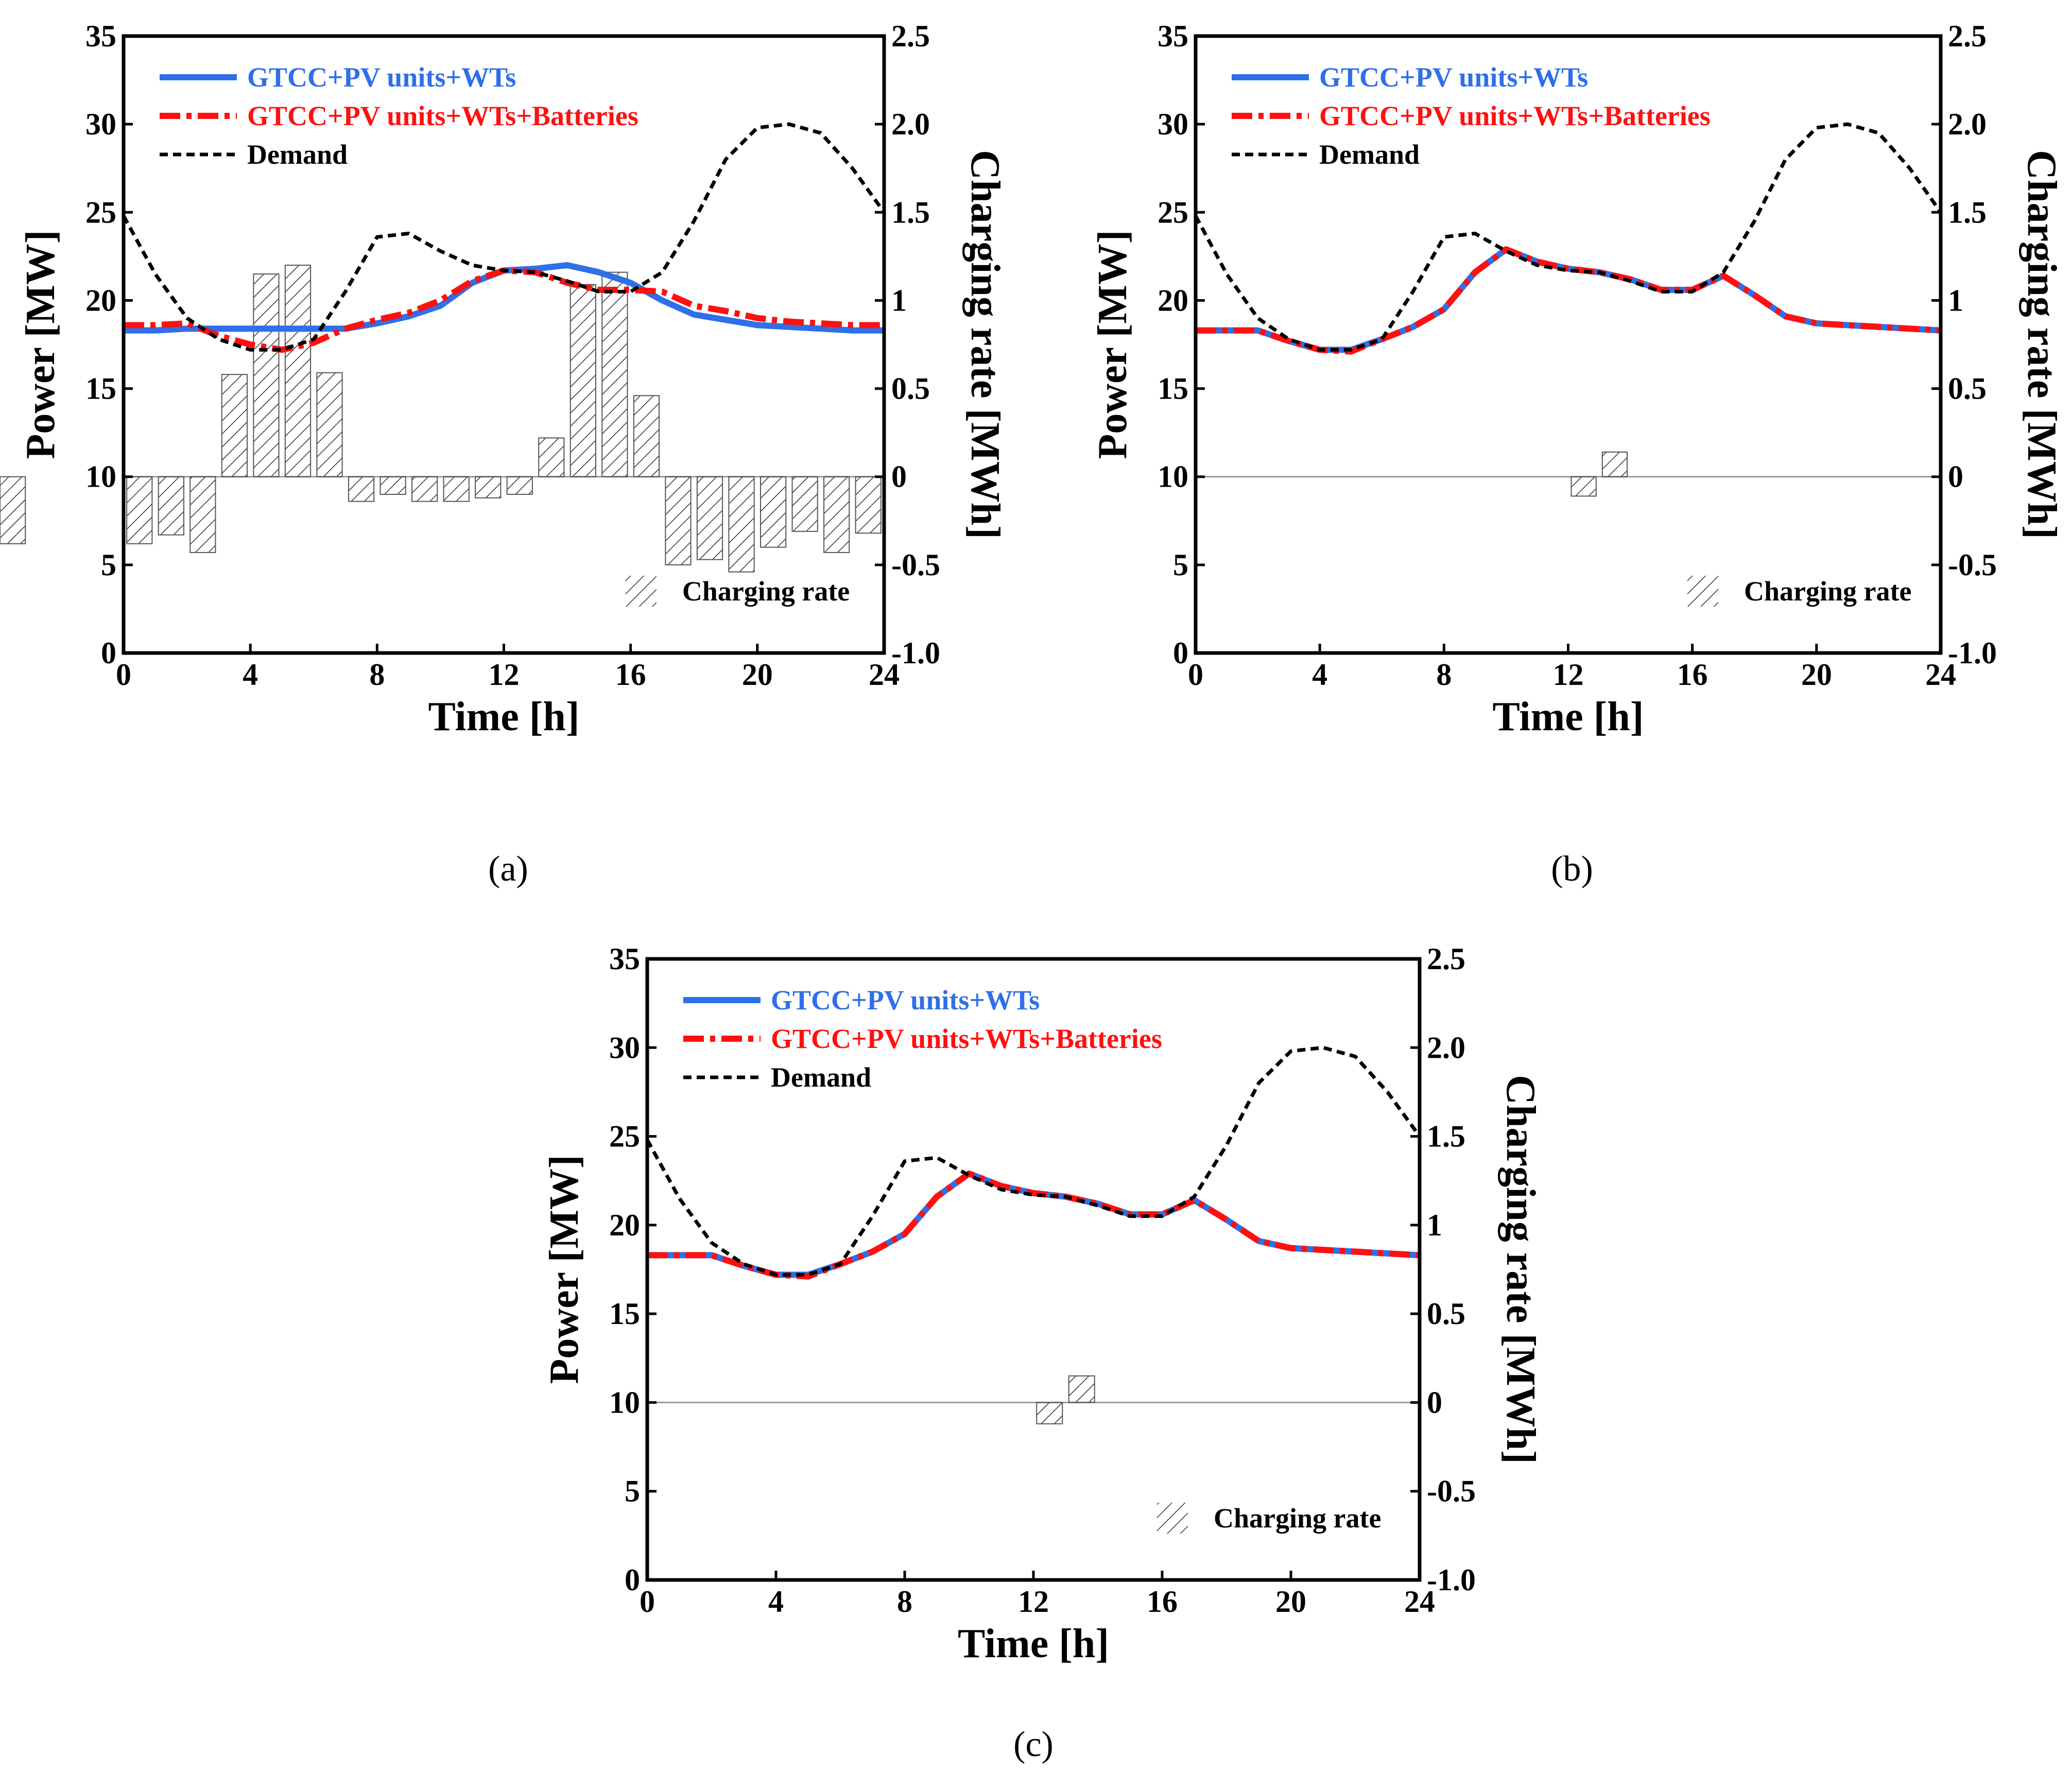 Image resolution: width=2072 pixels, height=1771 pixels. What do you see at coordinates (1162, 1602) in the screenshot?
I see `p2-x-tick-label: 16` at bounding box center [1162, 1602].